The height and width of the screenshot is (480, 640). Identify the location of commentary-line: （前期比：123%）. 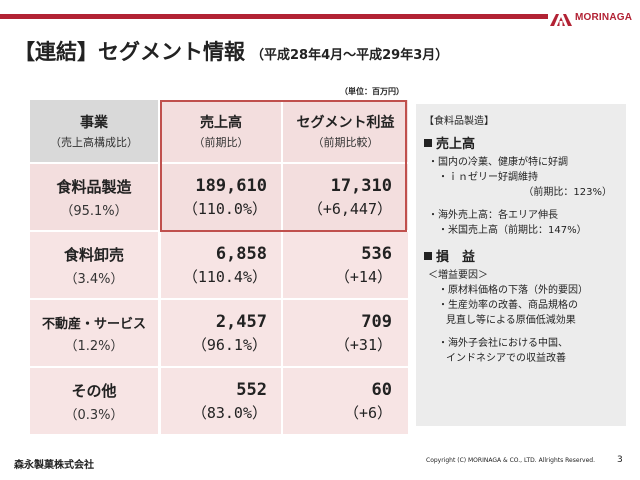
(567, 192).